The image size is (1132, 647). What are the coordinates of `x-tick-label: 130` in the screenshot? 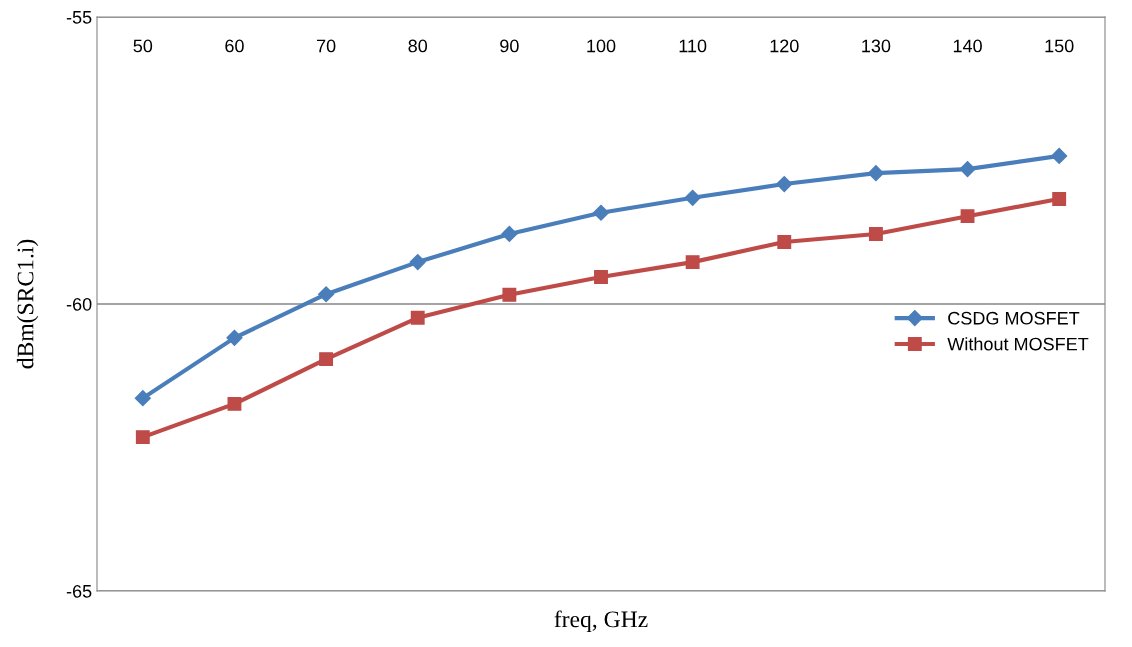 It's located at (876, 46).